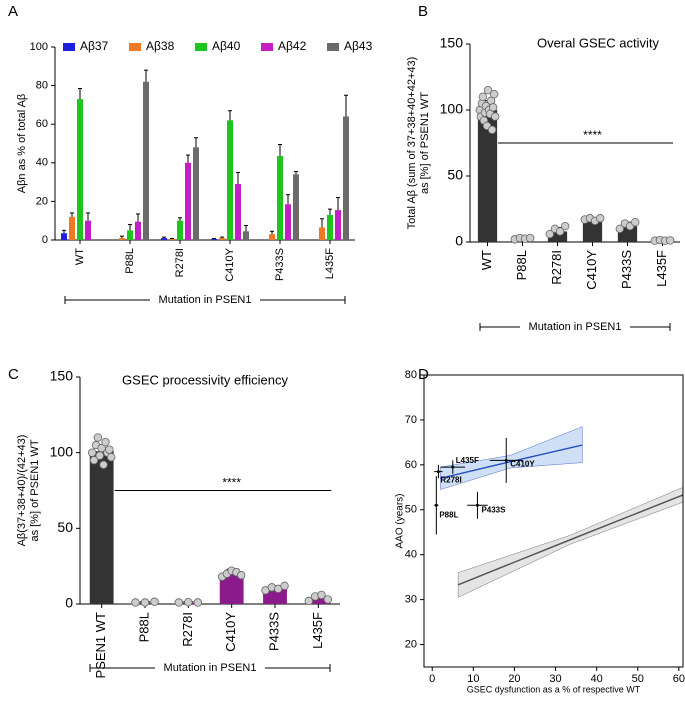 This screenshot has height=704, width=685. I want to click on y-axis-label: as [%] of PSEN1 WT, so click(35, 490).